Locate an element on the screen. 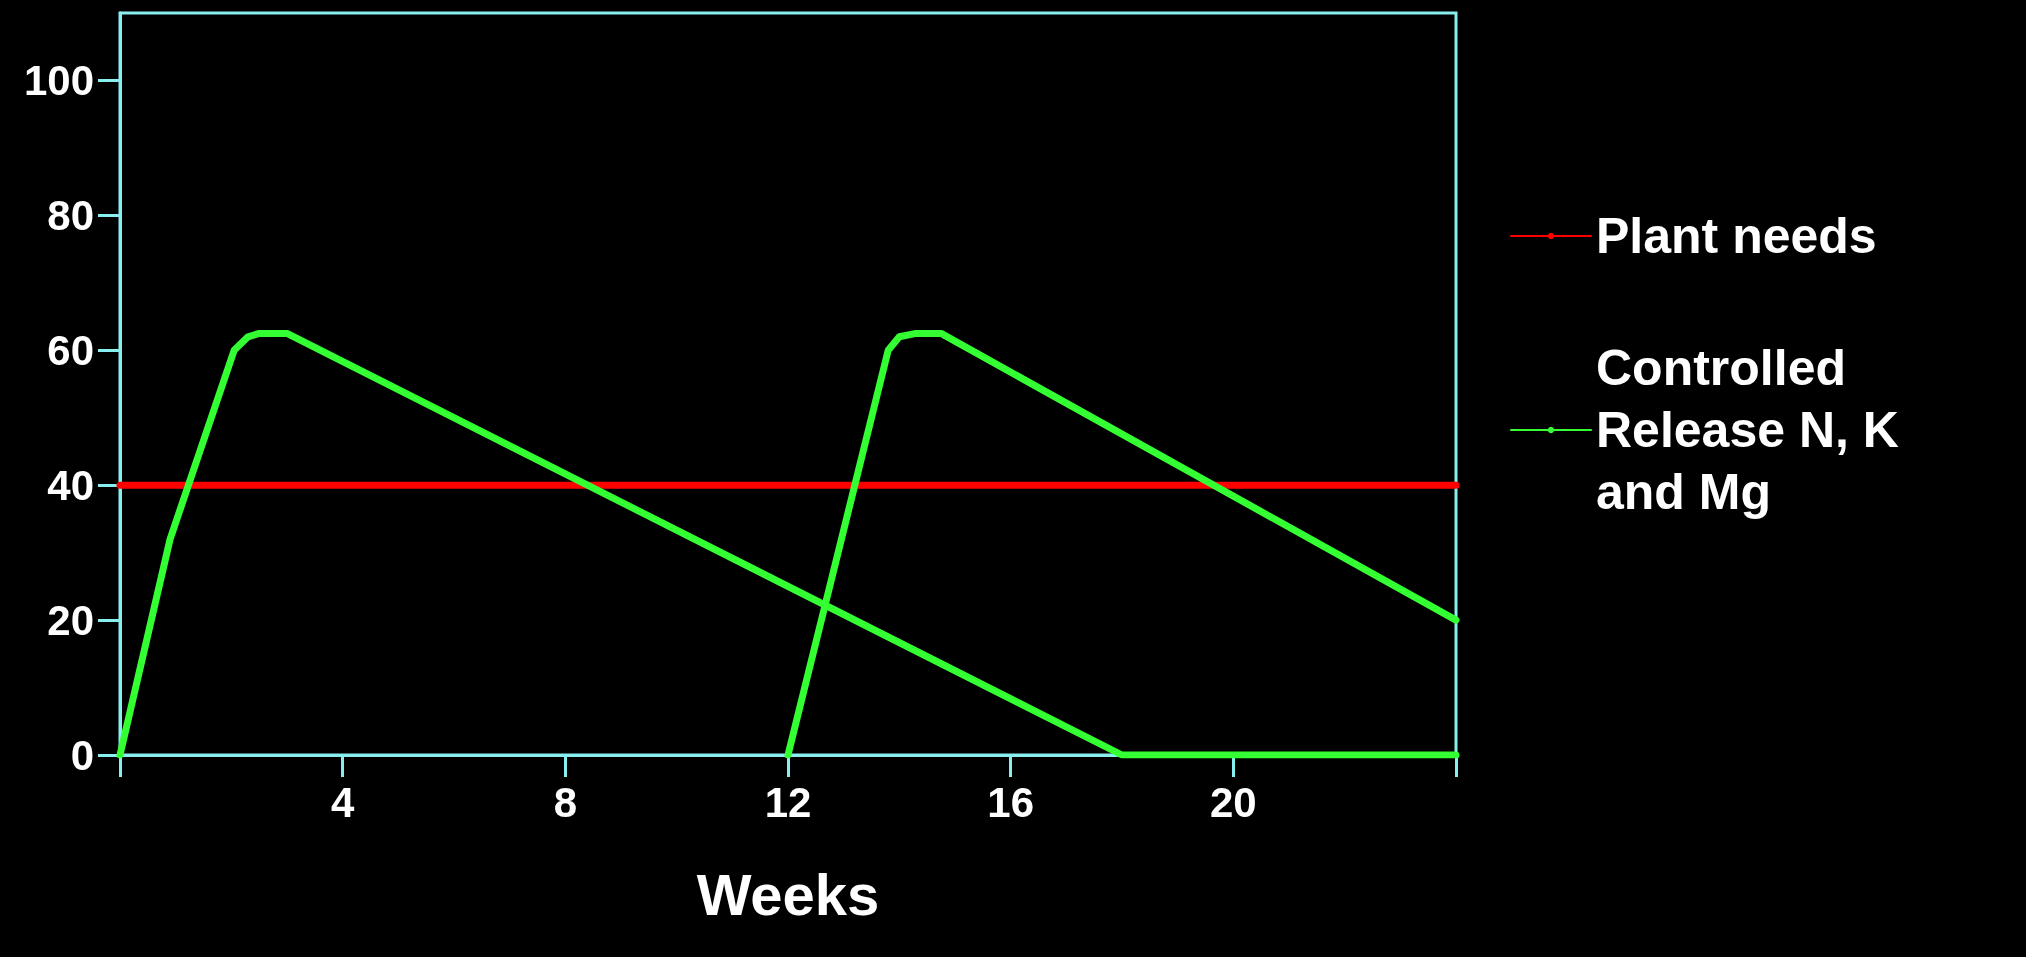 The height and width of the screenshot is (957, 2026). x-tick-label: 20 is located at coordinates (1233, 802).